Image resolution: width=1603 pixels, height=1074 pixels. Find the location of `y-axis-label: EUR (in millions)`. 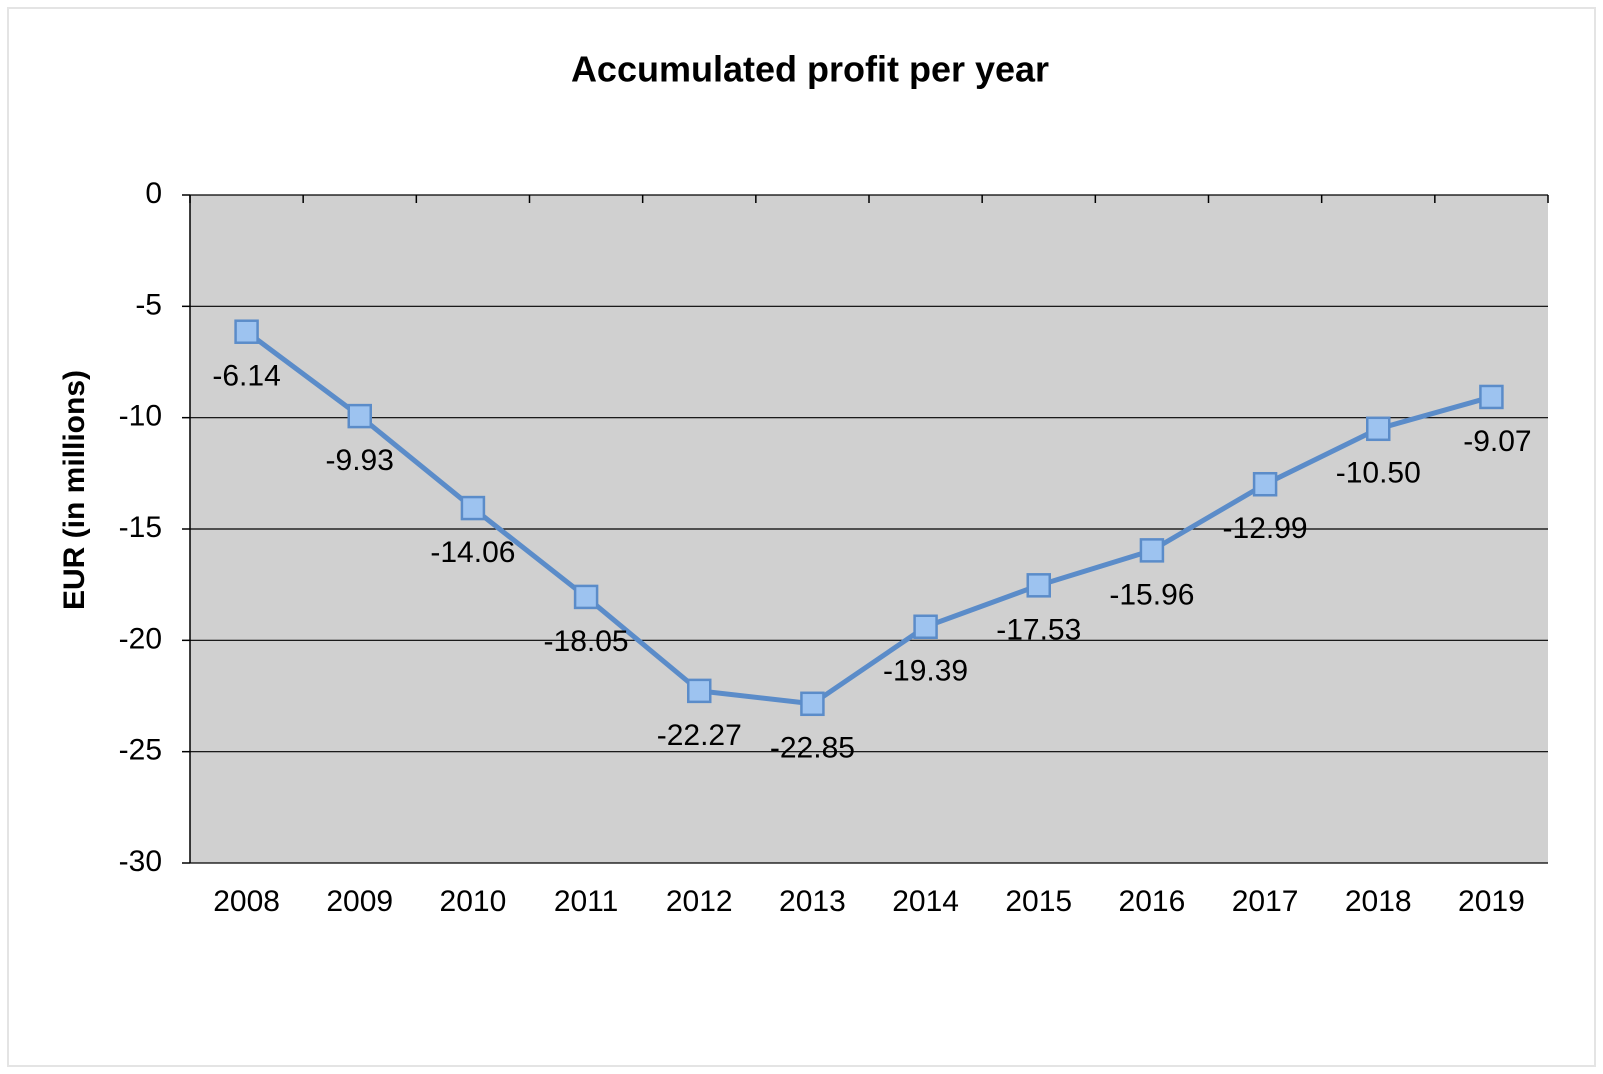

y-axis-label: EUR (in millions) is located at coordinates (74, 490).